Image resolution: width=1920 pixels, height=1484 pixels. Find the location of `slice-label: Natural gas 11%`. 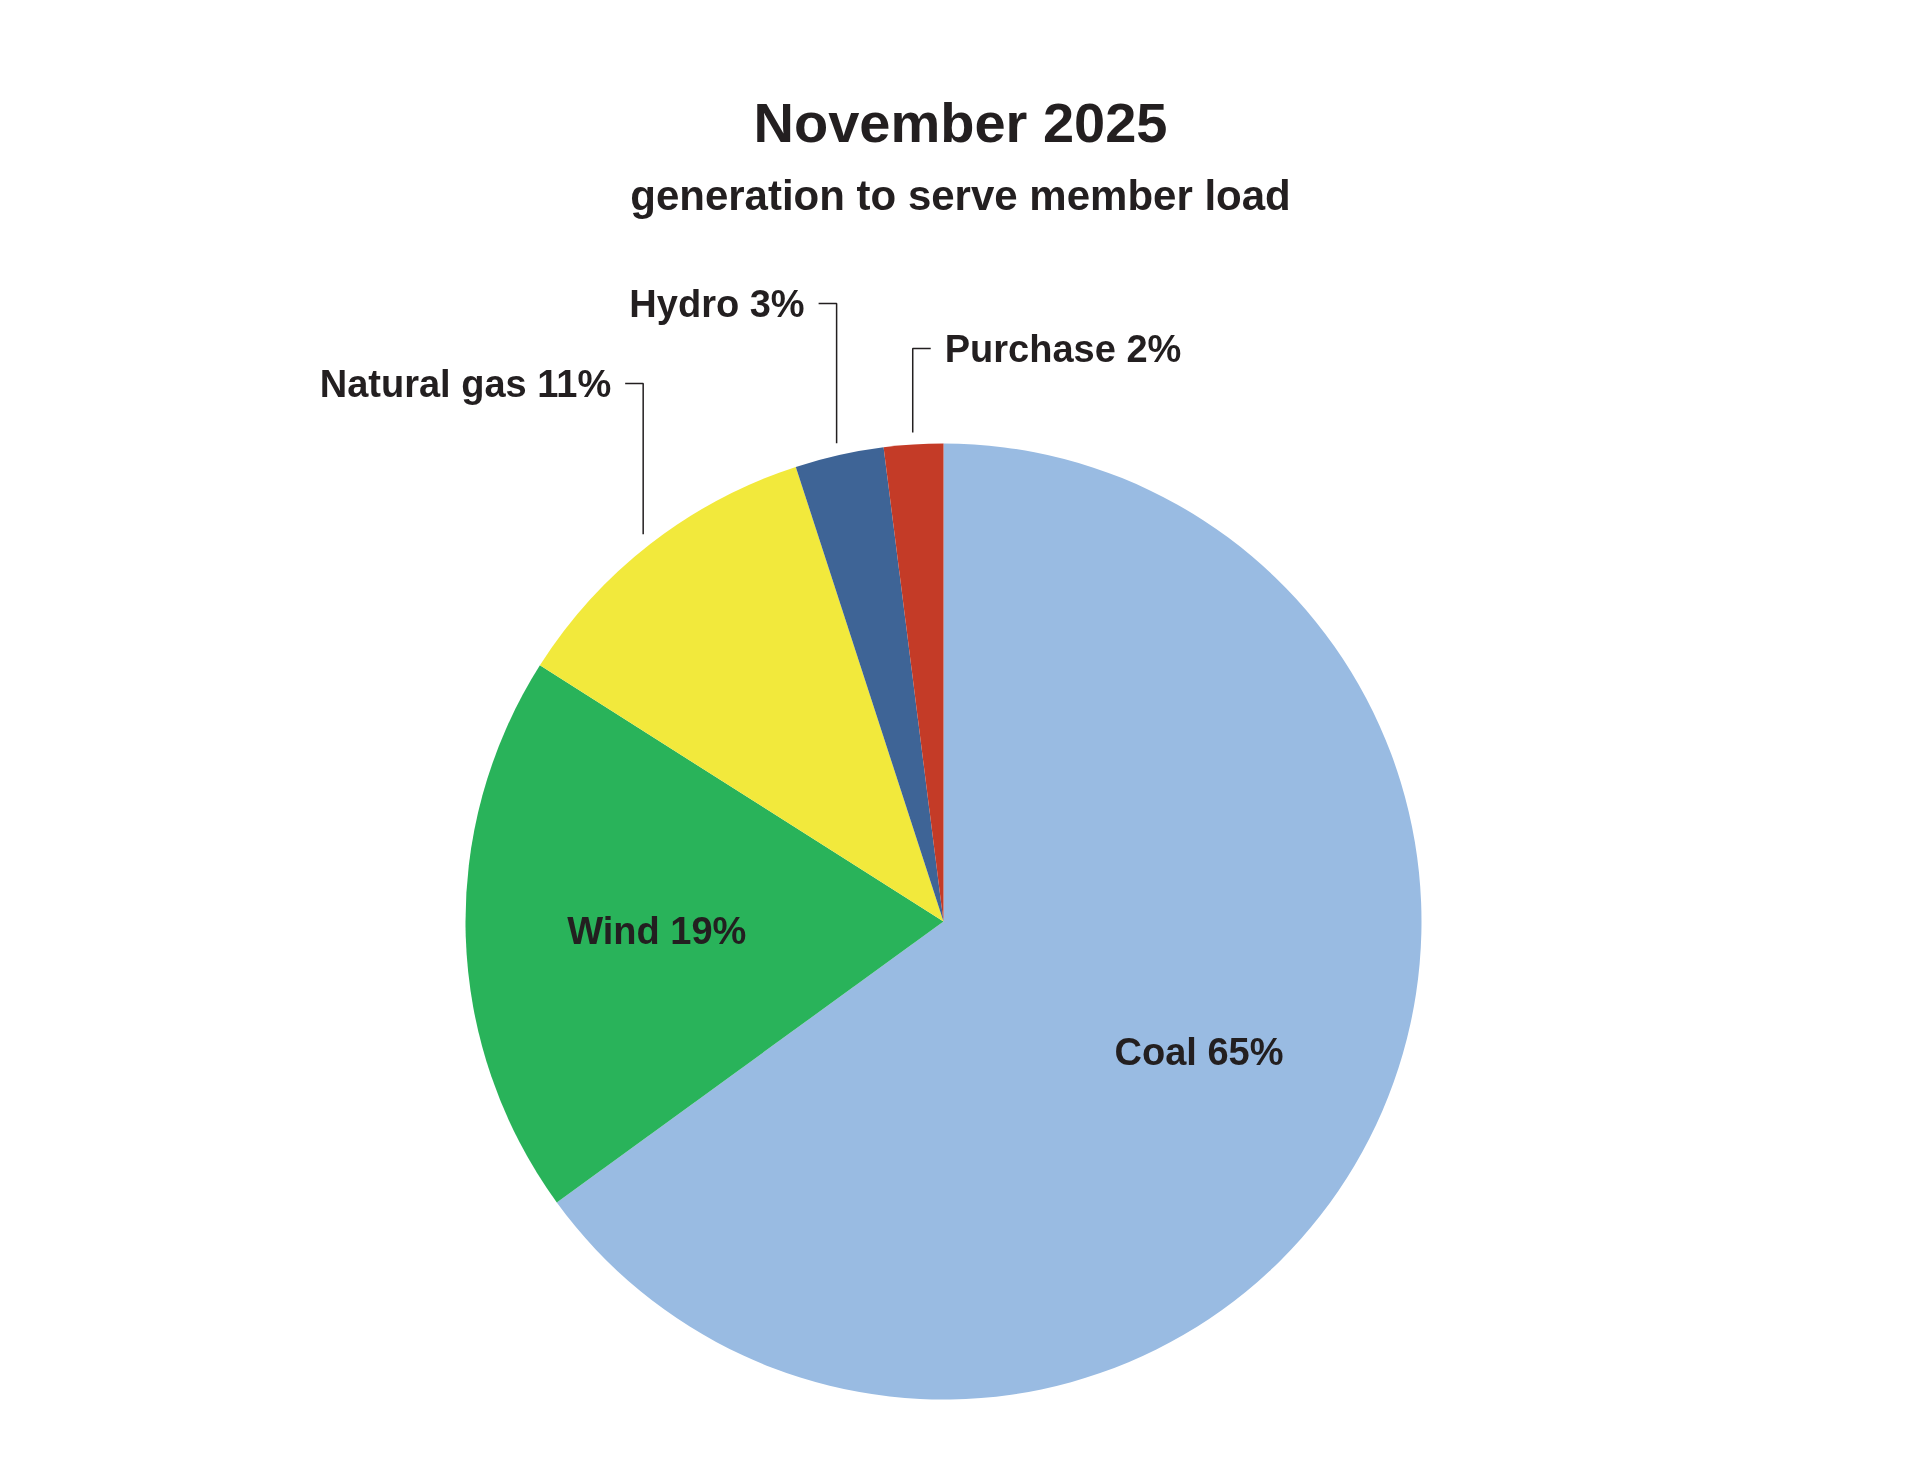

slice-label: Natural gas 11% is located at coordinates (465, 383).